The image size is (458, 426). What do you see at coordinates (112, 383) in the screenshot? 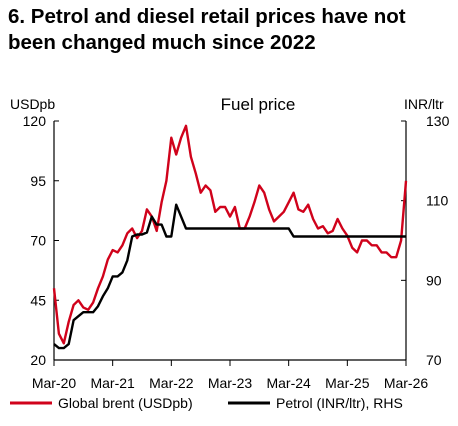
I see `x-tick-label: Mar-21` at bounding box center [112, 383].